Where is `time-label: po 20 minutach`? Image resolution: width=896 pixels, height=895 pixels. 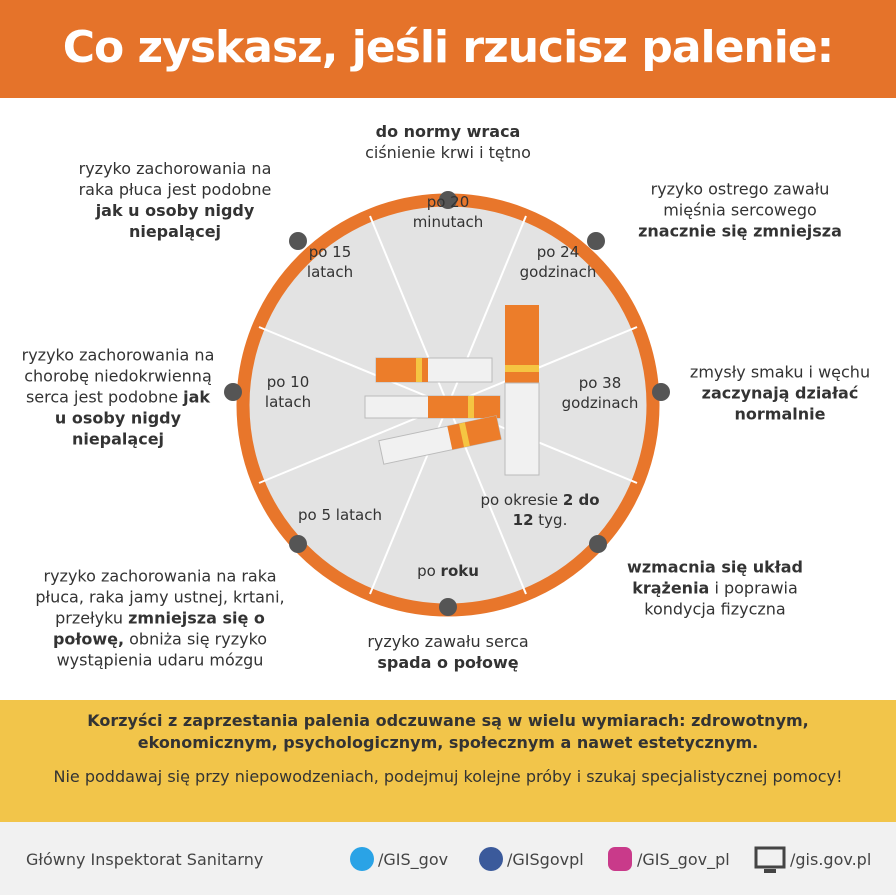 time-label: po 20 minutach is located at coordinates (448, 212).